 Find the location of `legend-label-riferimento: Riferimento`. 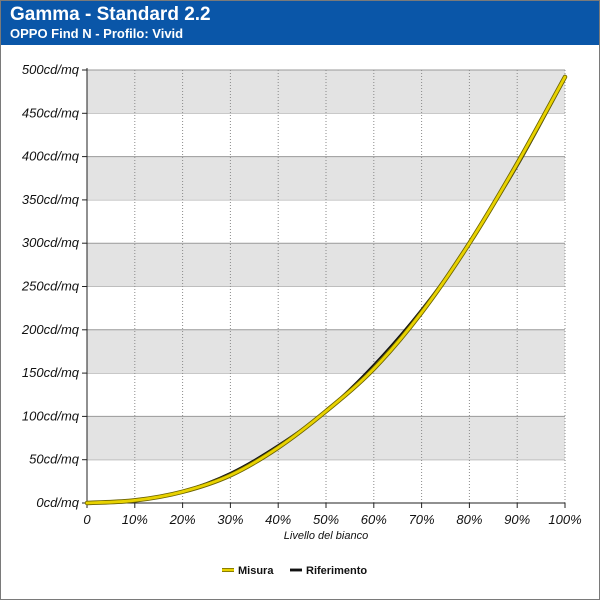

legend-label-riferimento: Riferimento is located at coordinates (336, 571).